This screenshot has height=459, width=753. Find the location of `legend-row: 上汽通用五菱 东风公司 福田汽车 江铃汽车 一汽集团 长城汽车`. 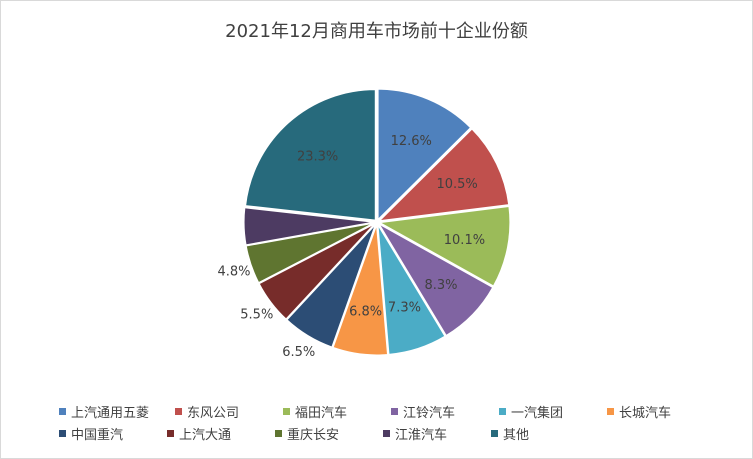

legend-row: 上汽通用五菱 东风公司 福田汽车 江铃汽车 一汽集团 长城汽车 is located at coordinates (389, 411).